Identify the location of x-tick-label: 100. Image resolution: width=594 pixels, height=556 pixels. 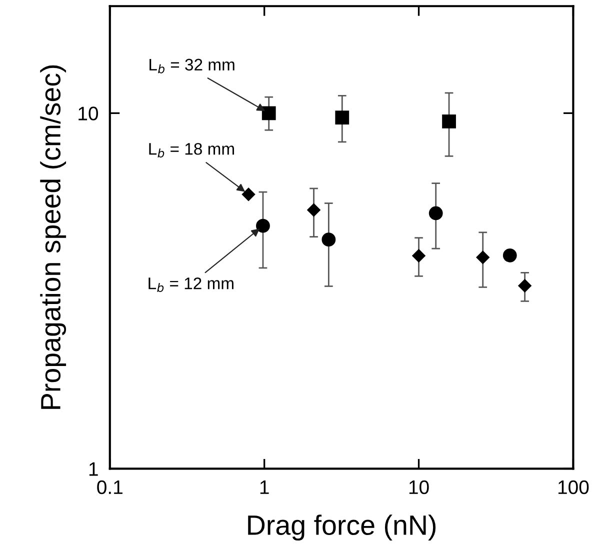
(573, 487).